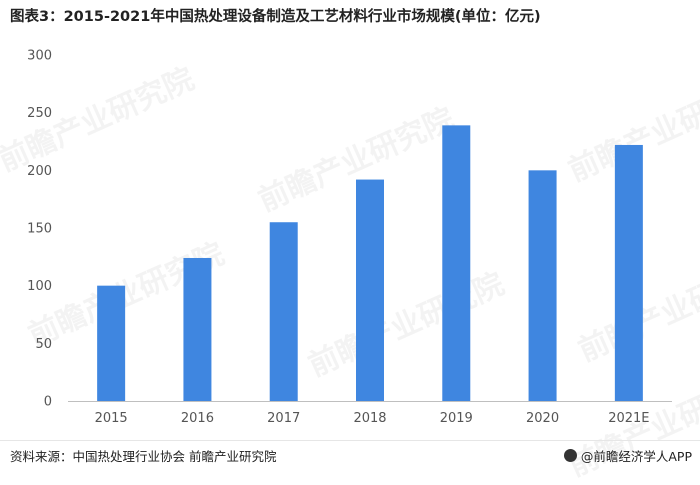 The height and width of the screenshot is (485, 700). Describe the element at coordinates (628, 418) in the screenshot. I see `x-tick-label: 2021E` at that location.